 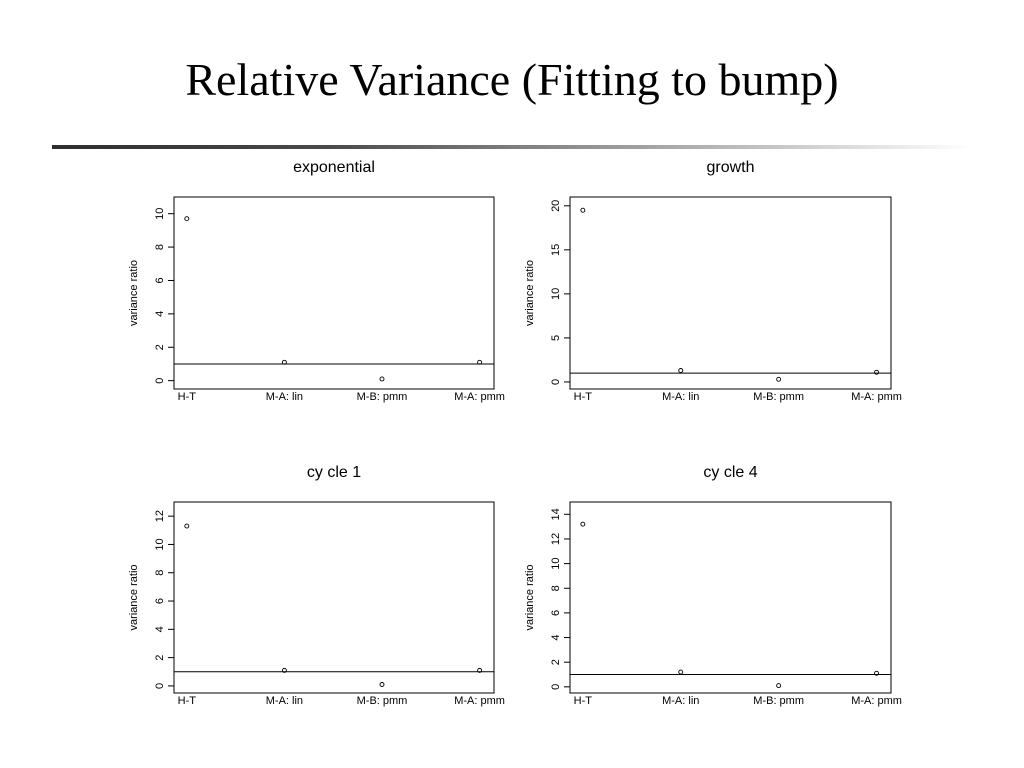 What do you see at coordinates (556, 338) in the screenshot?
I see `chart-2-ytick-label: 5` at bounding box center [556, 338].